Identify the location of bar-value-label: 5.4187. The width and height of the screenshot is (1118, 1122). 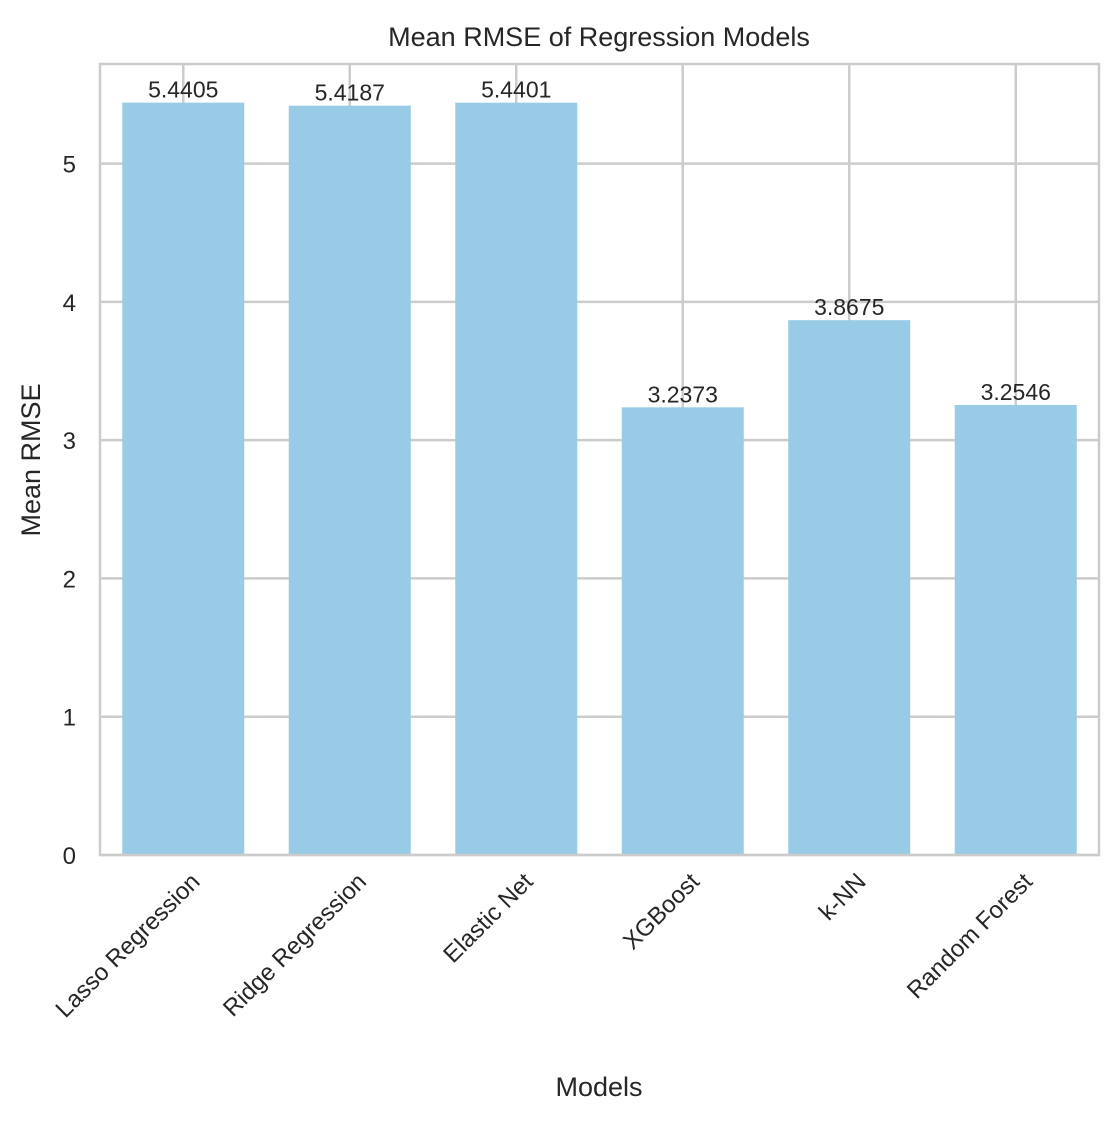
(350, 93).